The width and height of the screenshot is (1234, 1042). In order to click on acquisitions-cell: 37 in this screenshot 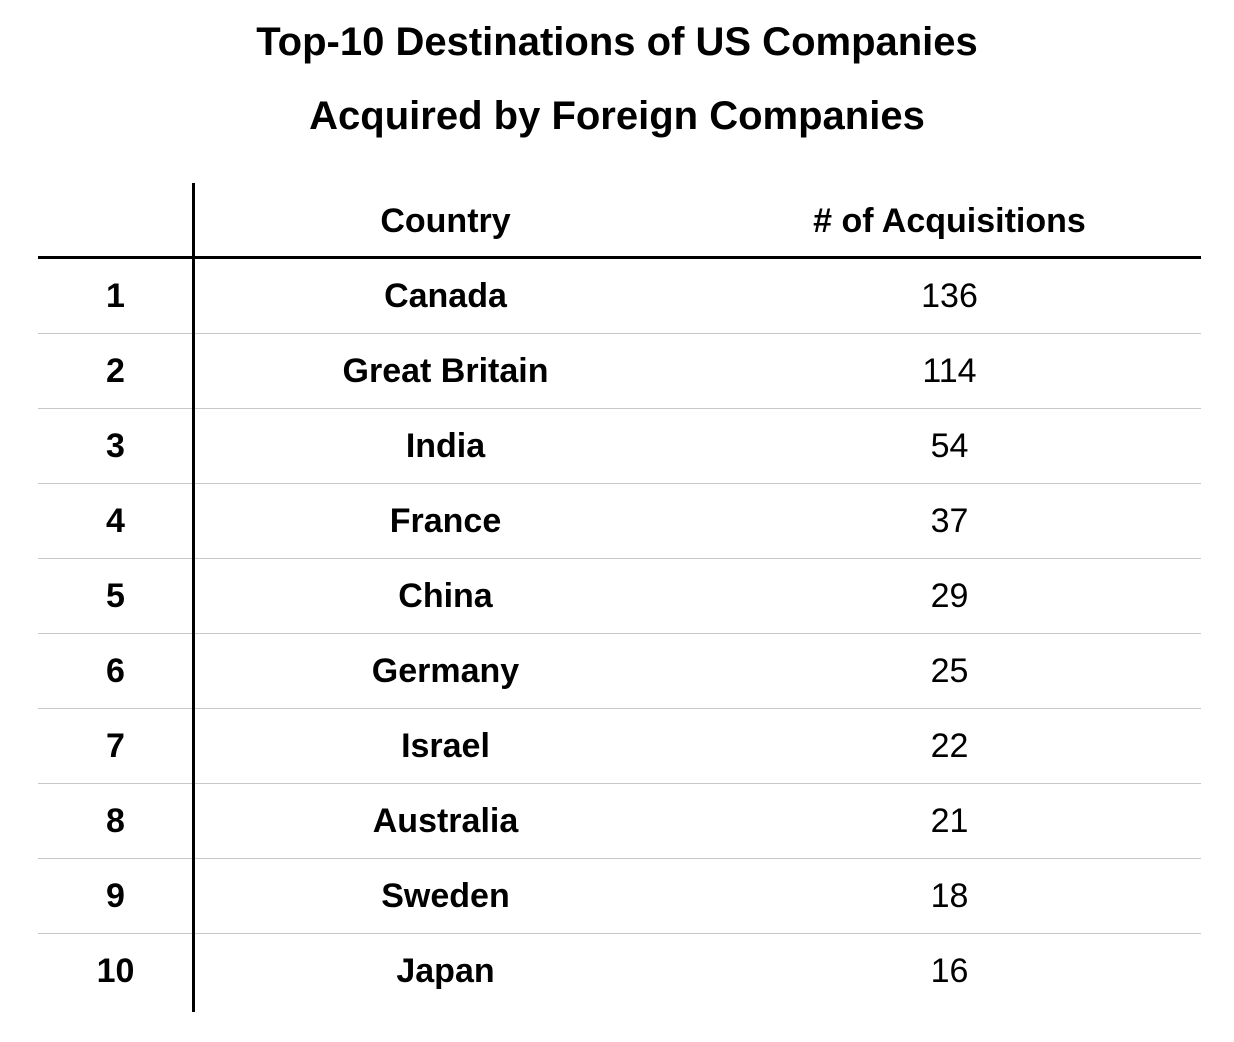, I will do `click(949, 520)`.